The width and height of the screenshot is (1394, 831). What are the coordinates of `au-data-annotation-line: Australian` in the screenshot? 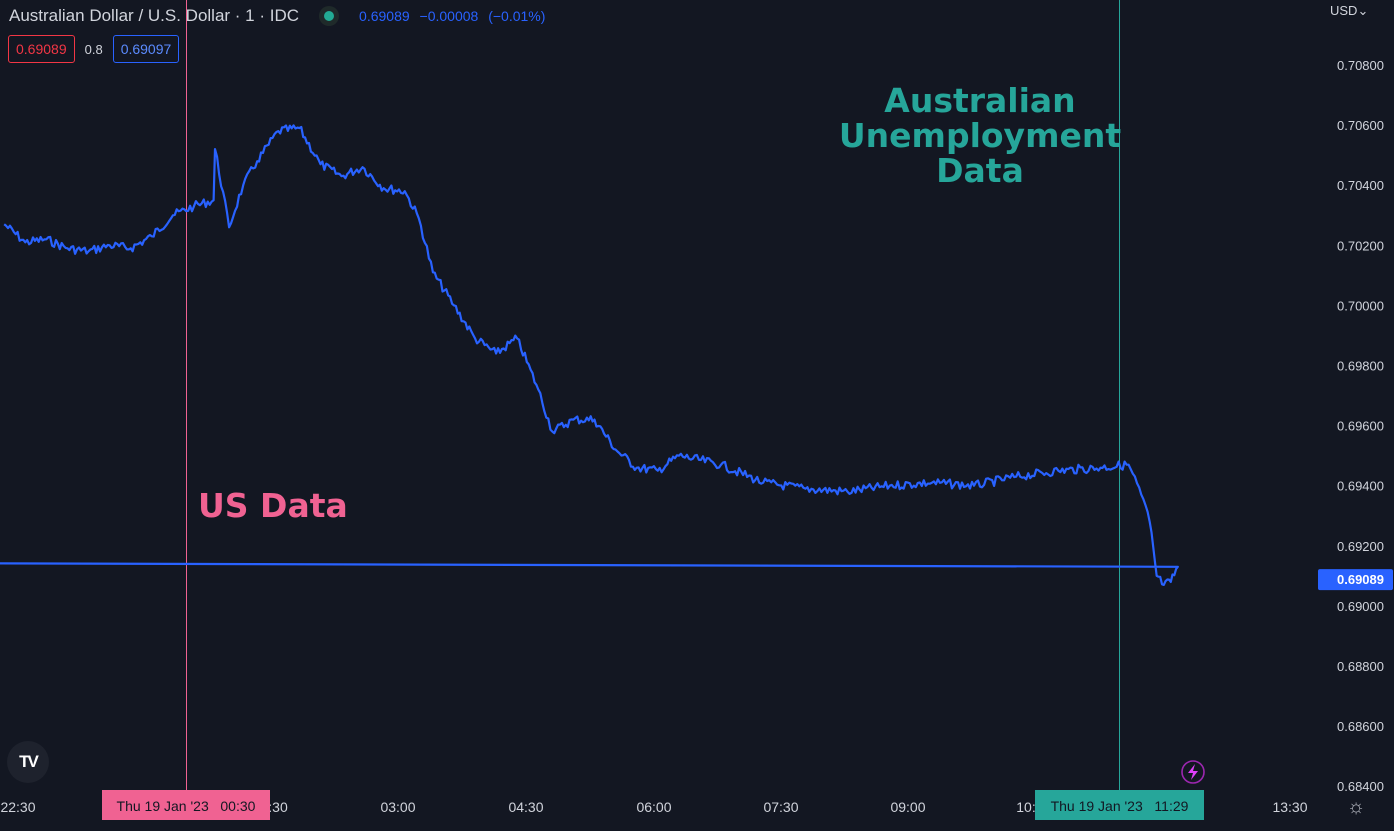 It's located at (979, 100).